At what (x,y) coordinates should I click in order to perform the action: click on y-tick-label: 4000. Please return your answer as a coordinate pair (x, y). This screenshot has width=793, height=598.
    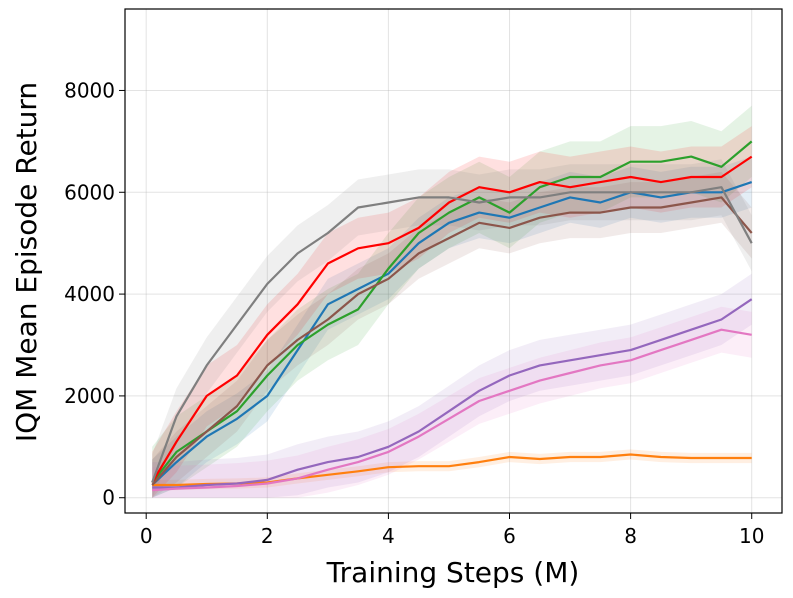
    Looking at the image, I should click on (89, 294).